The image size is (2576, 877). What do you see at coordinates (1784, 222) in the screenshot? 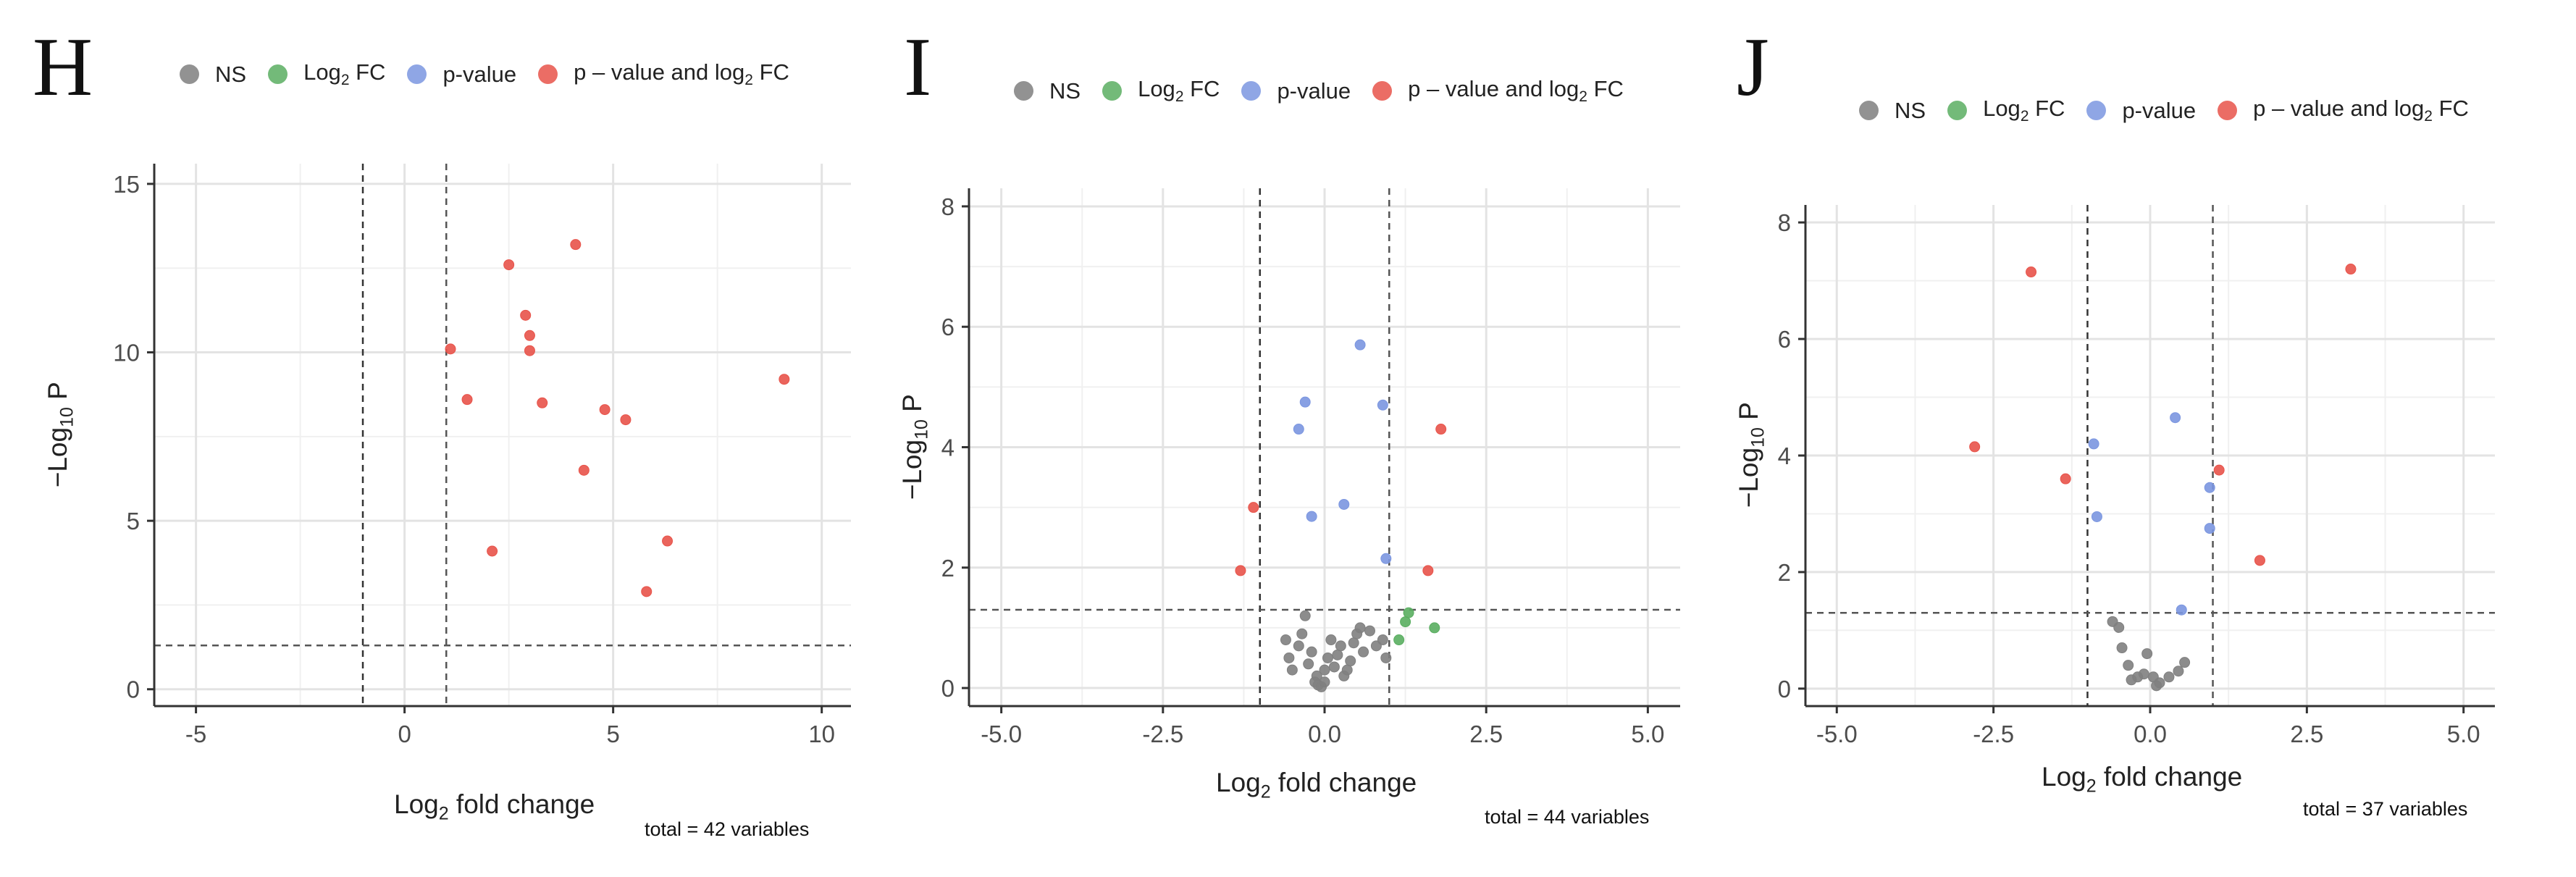
I see `y-tick-label: 8` at bounding box center [1784, 222].